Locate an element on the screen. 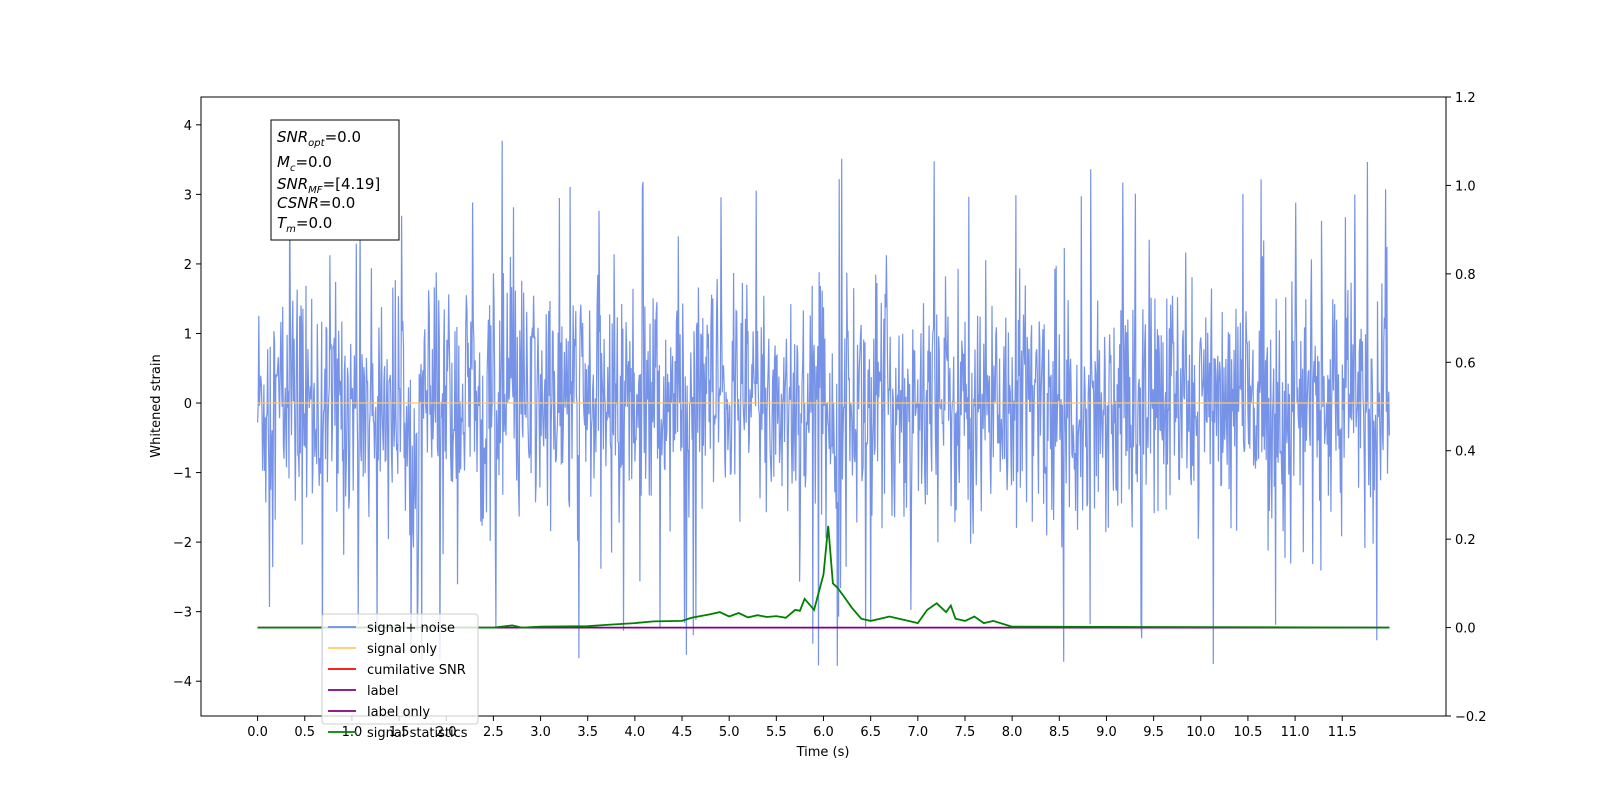  legend-item-label-only: label only is located at coordinates (379, 712).